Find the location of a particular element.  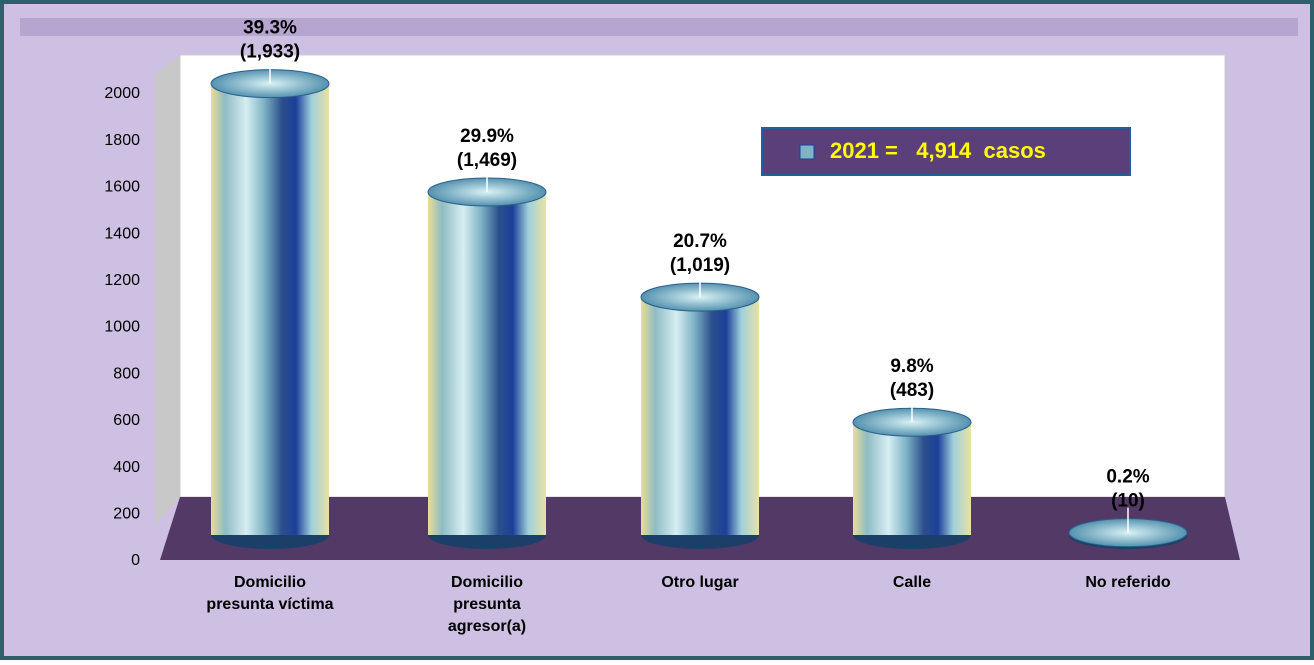

y-tick-label: 400 is located at coordinates (126, 467).